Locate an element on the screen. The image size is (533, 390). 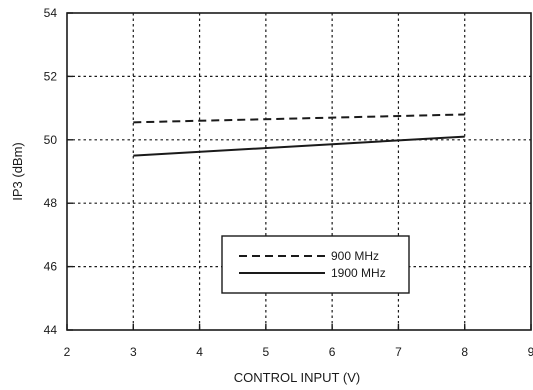
series-lines is located at coordinates (299, 135).